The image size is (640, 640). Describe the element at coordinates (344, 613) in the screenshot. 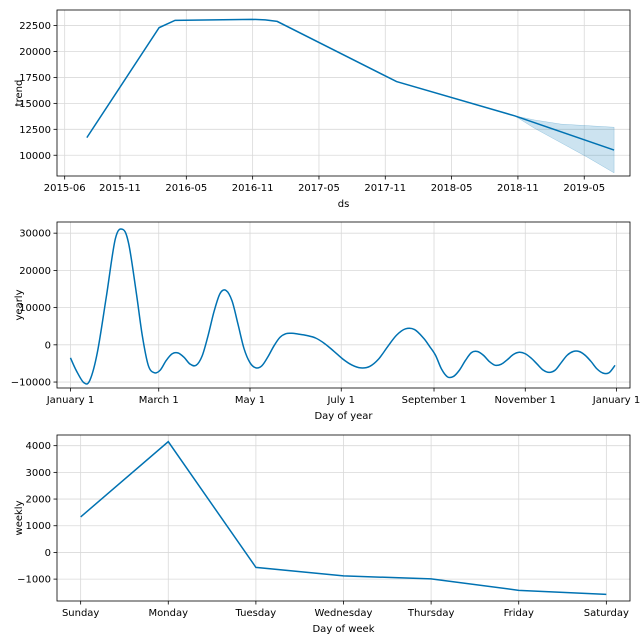

I see `x-tick-label: Wednesday` at that location.